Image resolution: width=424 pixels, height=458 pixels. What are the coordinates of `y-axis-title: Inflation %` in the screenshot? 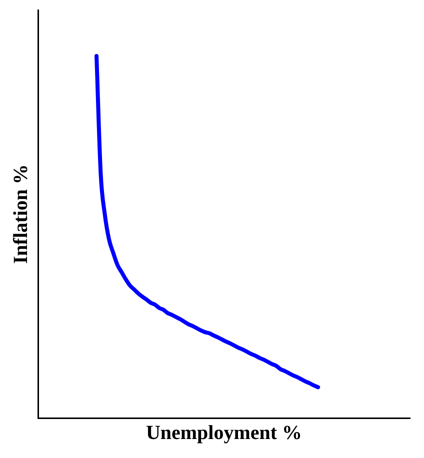 It's located at (21, 214).